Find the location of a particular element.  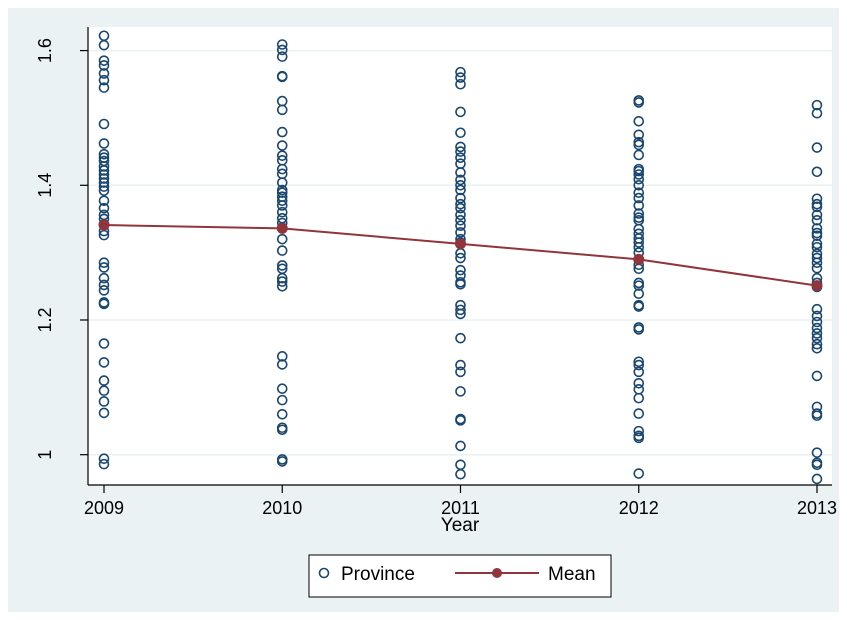

legend-mean-marker is located at coordinates (497, 573).